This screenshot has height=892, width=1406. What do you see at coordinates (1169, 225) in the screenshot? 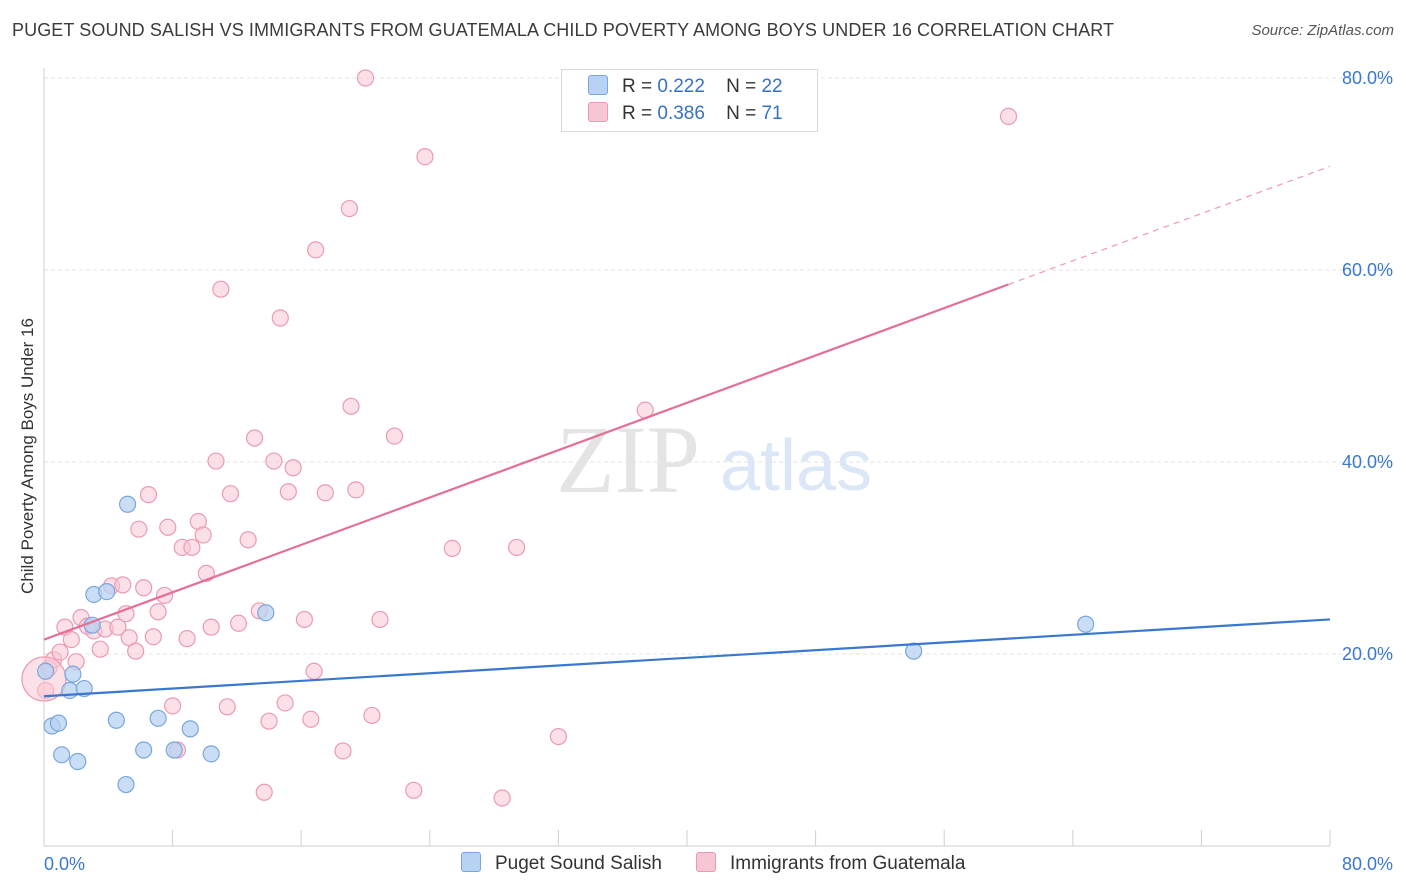
I see `trend-line-dashed-immigrants-from-guatemala` at bounding box center [1169, 225].